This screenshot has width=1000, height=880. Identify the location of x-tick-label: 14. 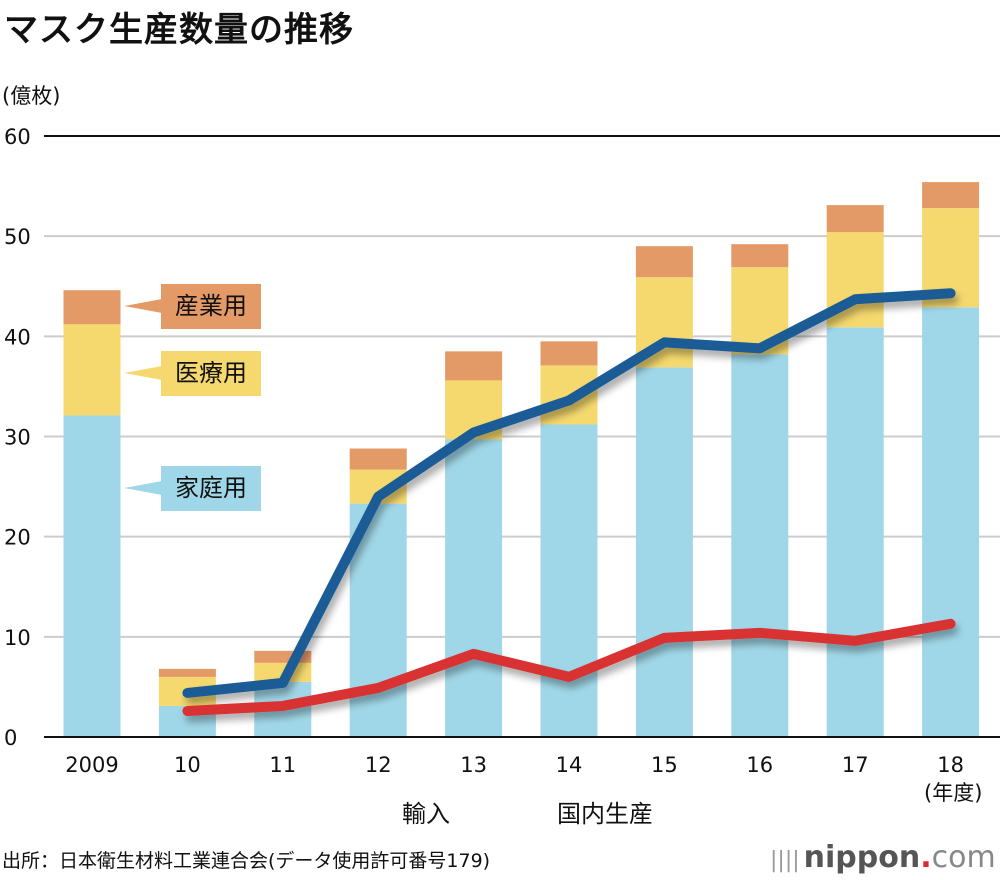
(569, 765).